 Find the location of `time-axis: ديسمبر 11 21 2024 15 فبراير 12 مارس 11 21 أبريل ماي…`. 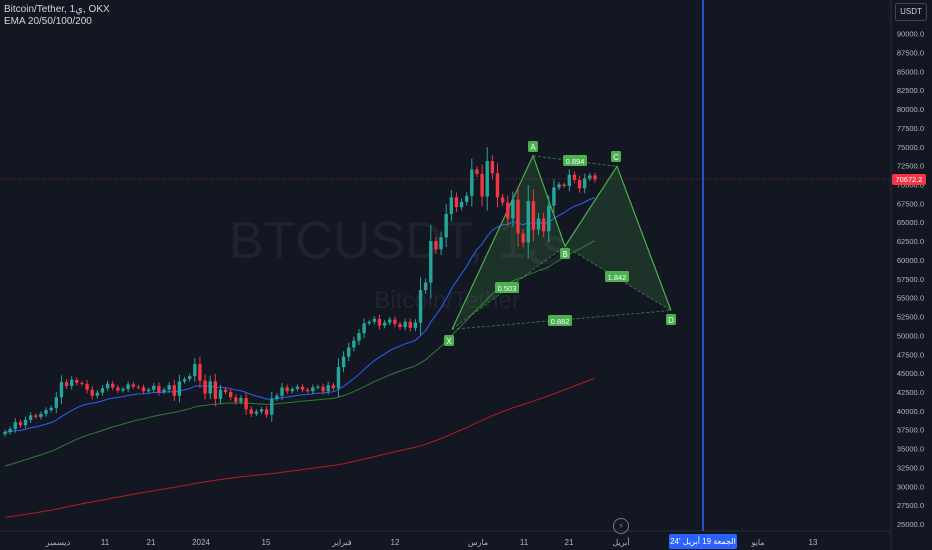

time-axis: ديسمبر 11 21 2024 15 فبراير 12 مارس 11 21 أبريل ماي… is located at coordinates (431, 541).